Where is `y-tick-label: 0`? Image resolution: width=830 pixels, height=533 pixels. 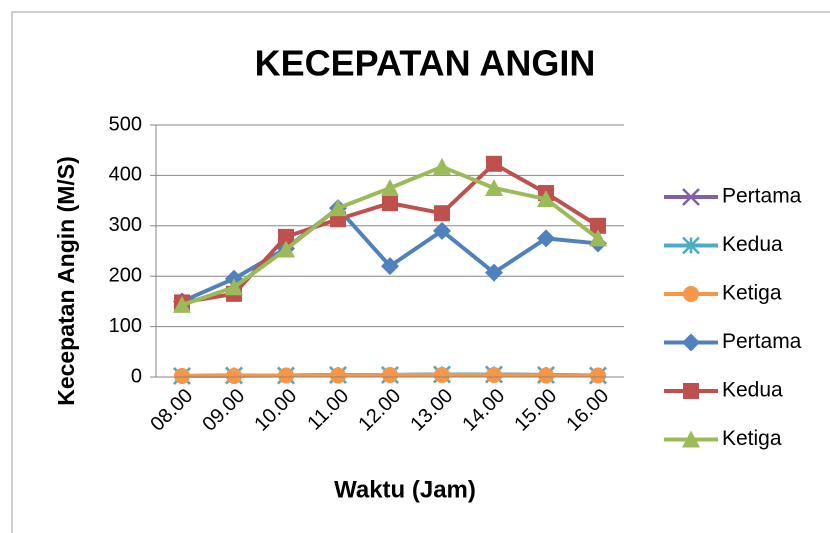 y-tick-label: 0 is located at coordinates (136, 376).